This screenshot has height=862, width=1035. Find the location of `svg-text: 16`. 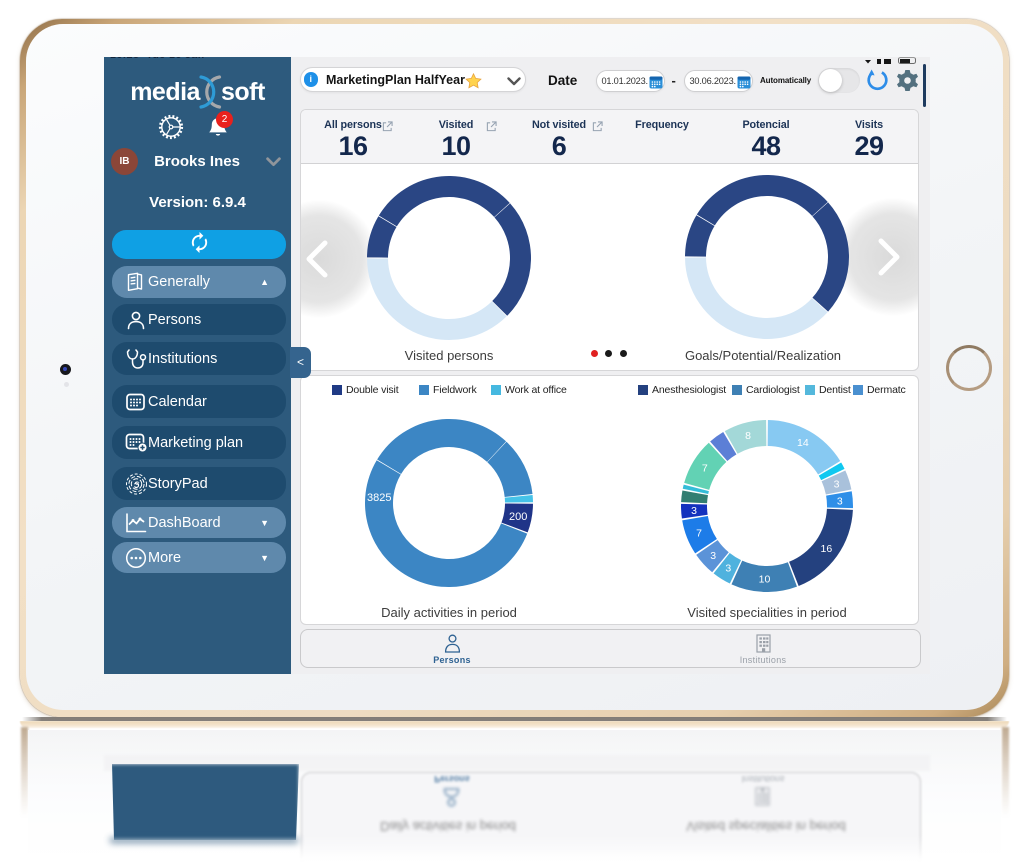

svg-text: 16 is located at coordinates (827, 549).